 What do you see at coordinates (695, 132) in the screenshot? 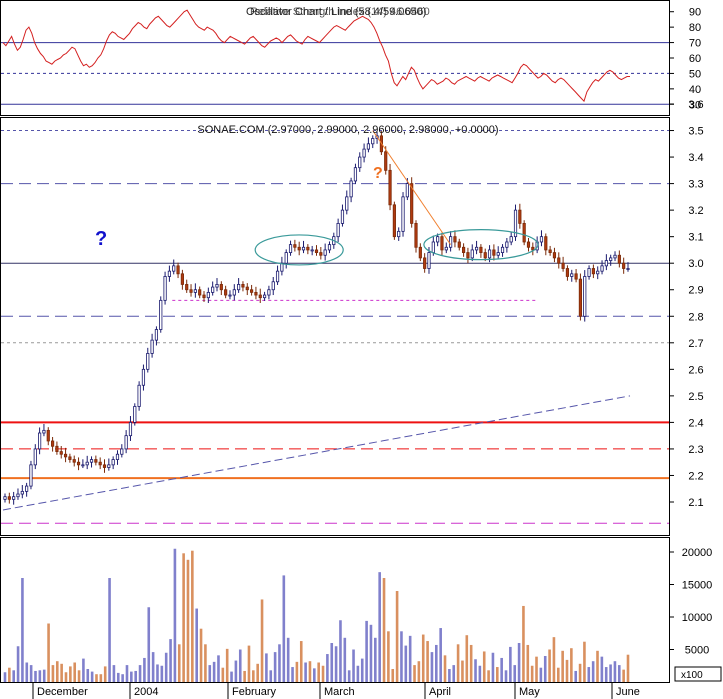
I see `price-tick-label: 3.5` at bounding box center [695, 132].